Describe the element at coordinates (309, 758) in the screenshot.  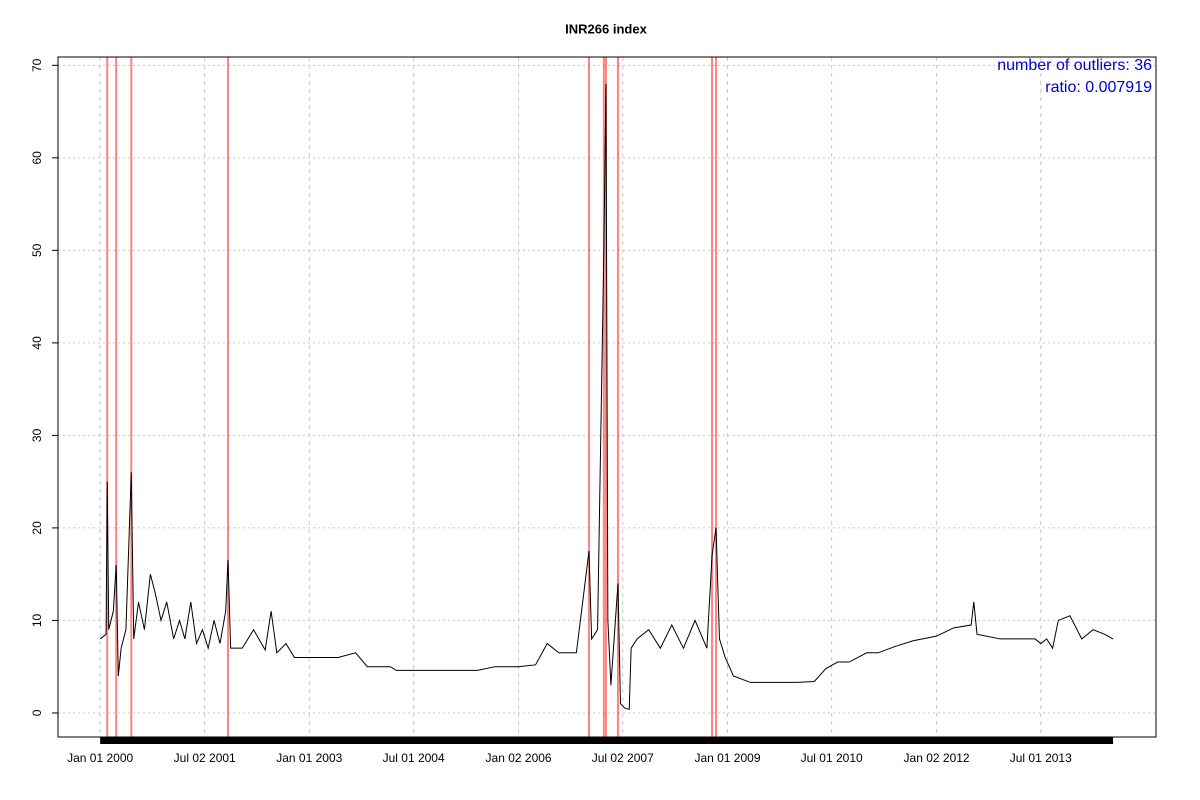
I see `x-tick-label: Jan 01 2003` at that location.